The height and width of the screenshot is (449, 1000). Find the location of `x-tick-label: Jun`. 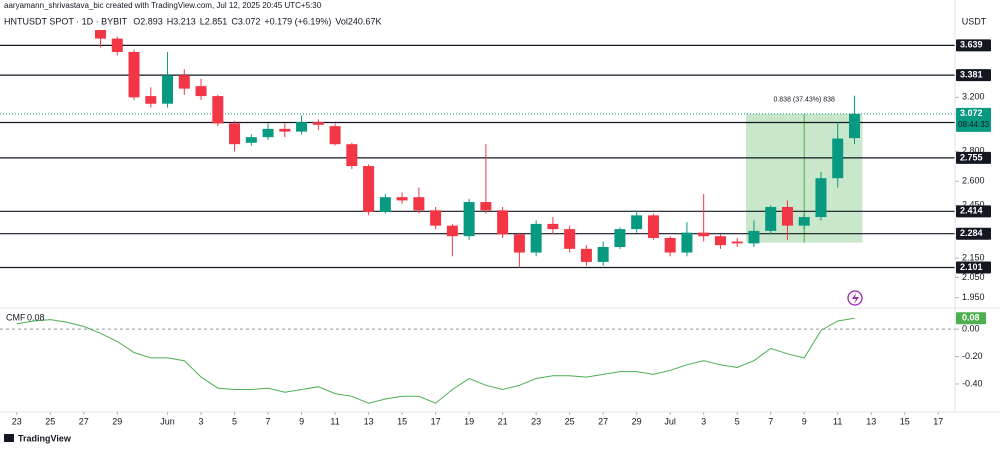

x-tick-label: Jun is located at coordinates (167, 421).